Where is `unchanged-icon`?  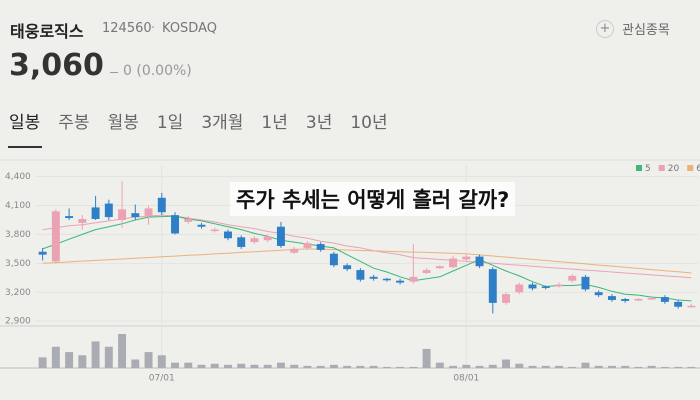 unchanged-icon is located at coordinates (114, 72).